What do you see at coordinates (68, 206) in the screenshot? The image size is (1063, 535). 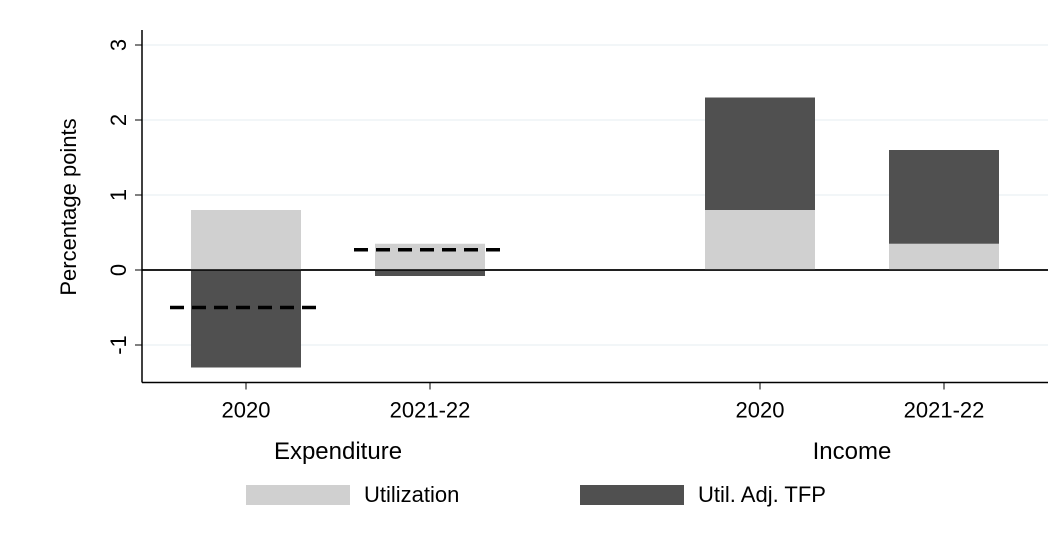 I see `y-axis-label: Percentage points` at bounding box center [68, 206].